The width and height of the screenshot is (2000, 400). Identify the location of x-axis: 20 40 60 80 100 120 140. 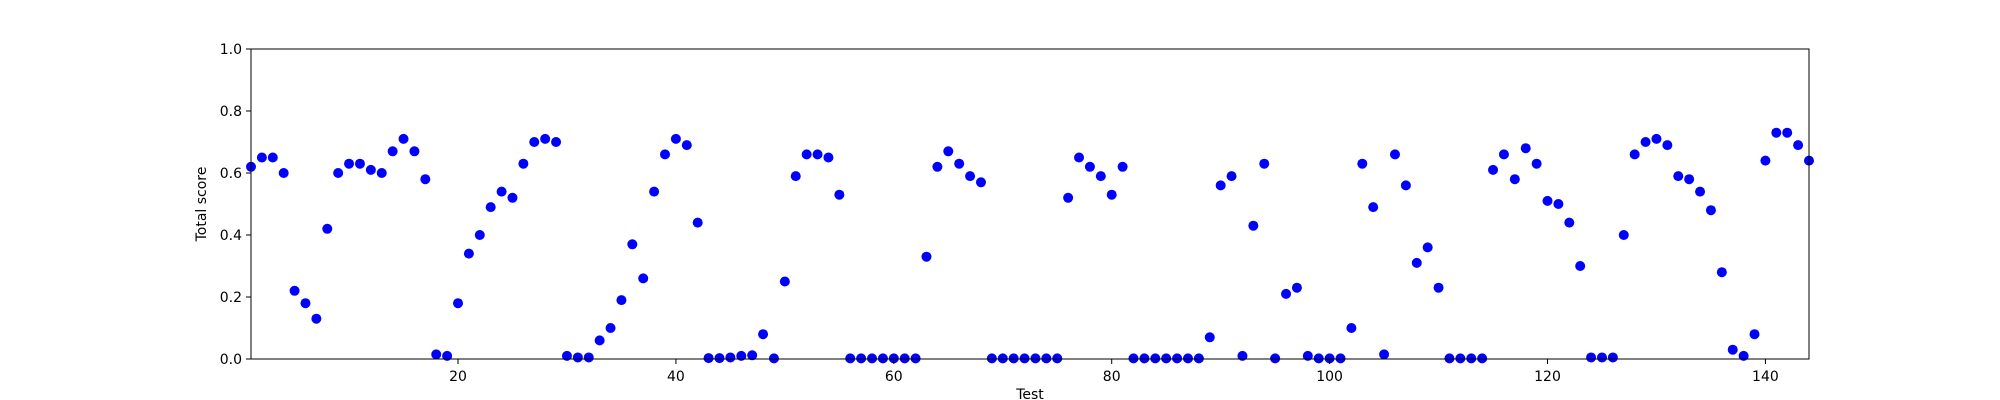
(1114, 372).